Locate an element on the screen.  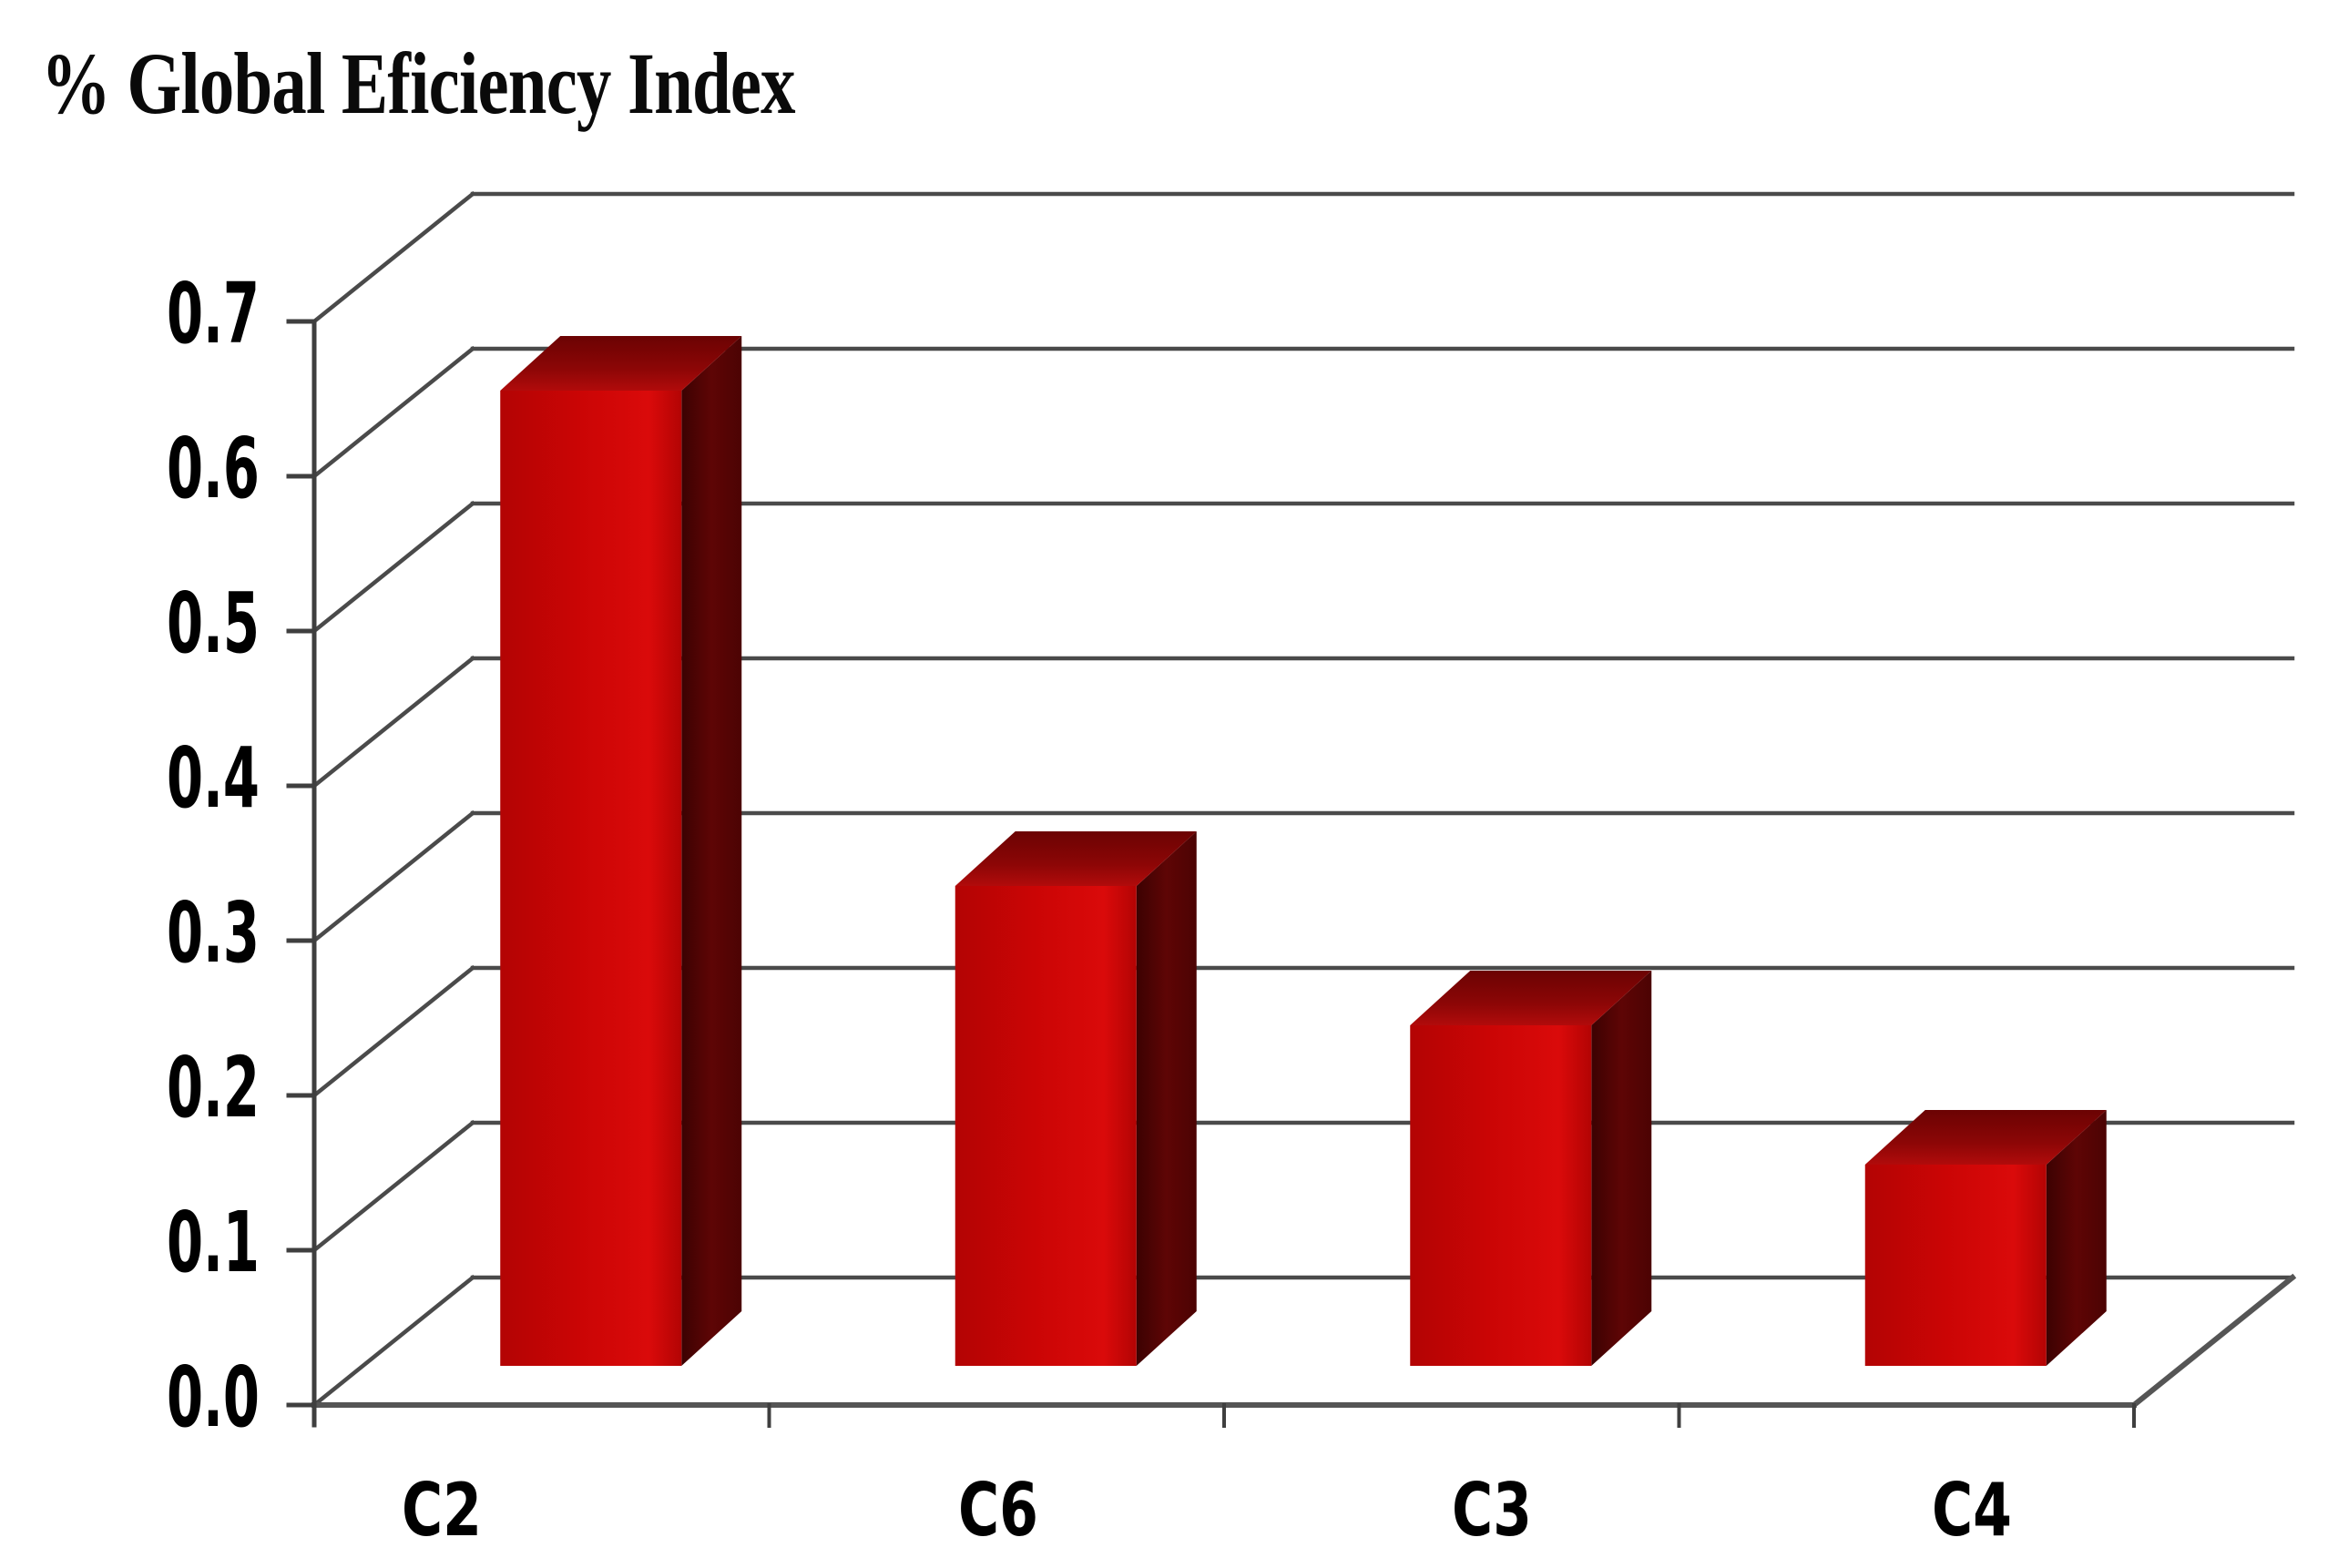
bar-C2-side is located at coordinates (711, 851).